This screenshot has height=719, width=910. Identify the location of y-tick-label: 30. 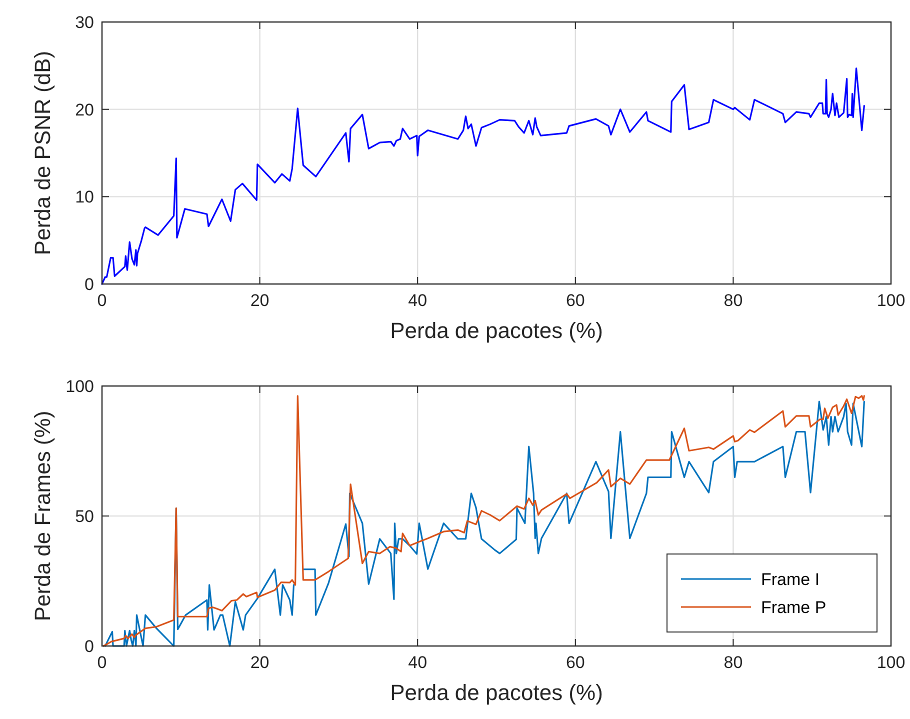
(84, 22).